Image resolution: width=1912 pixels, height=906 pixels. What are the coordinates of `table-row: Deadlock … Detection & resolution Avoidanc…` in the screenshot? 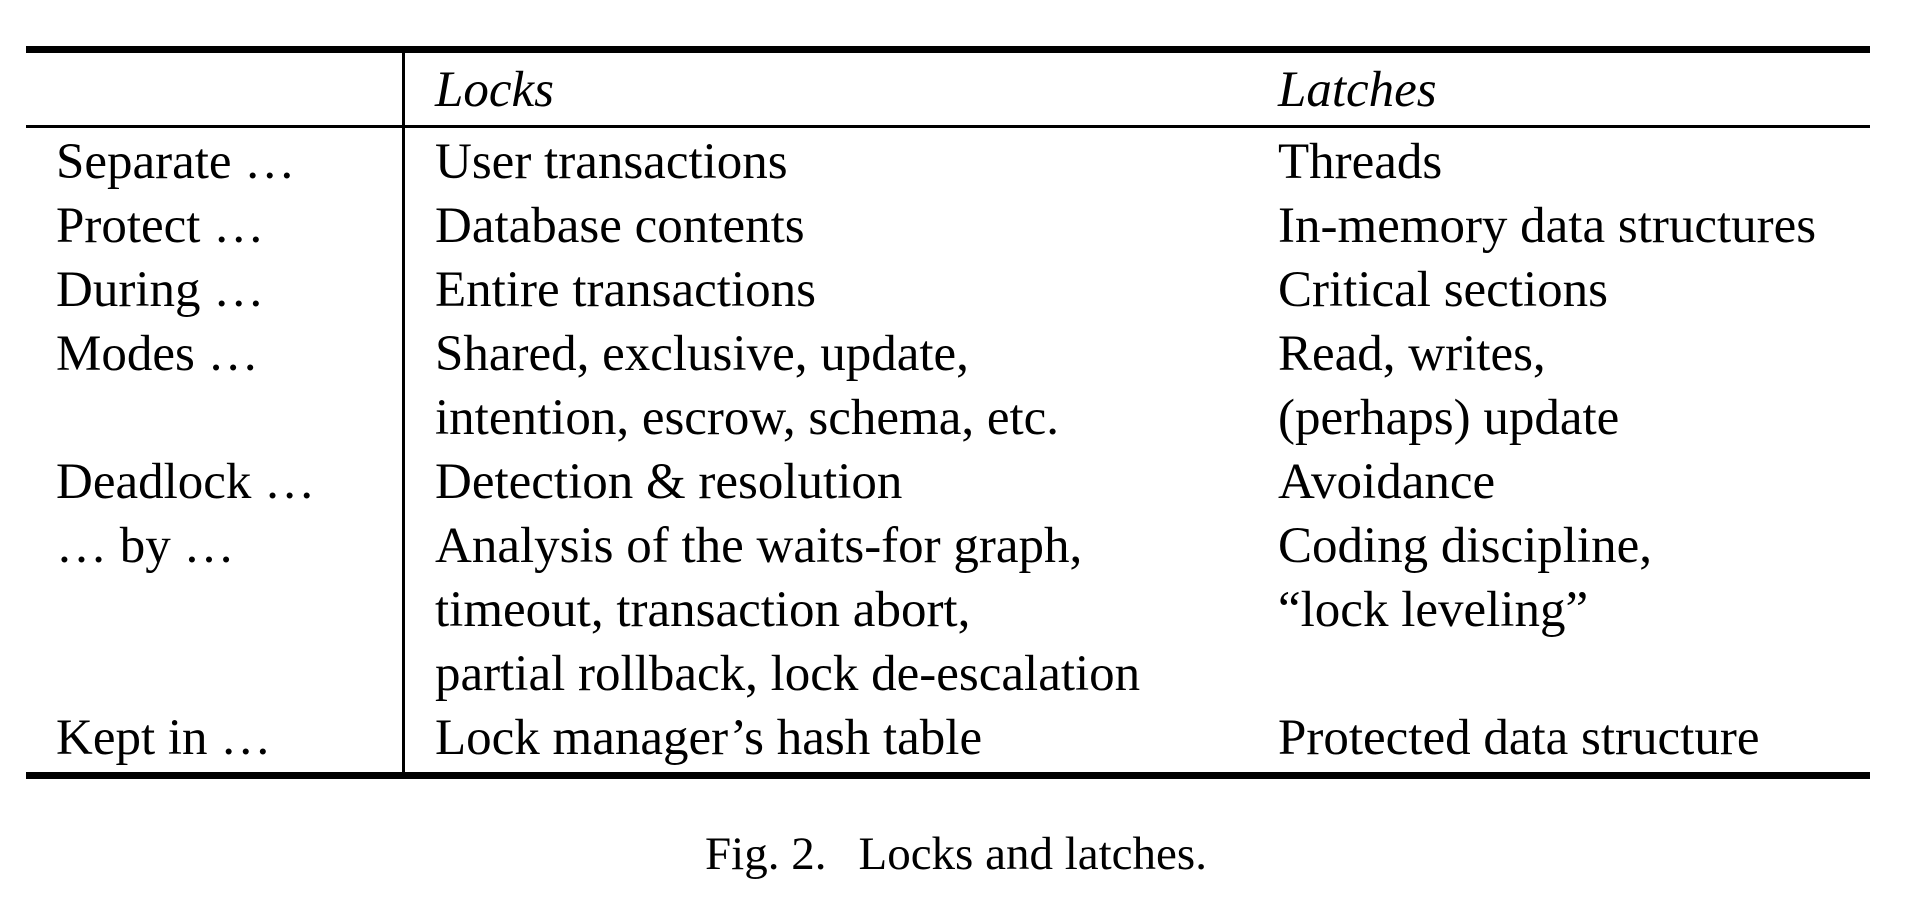 It's located at (948, 482).